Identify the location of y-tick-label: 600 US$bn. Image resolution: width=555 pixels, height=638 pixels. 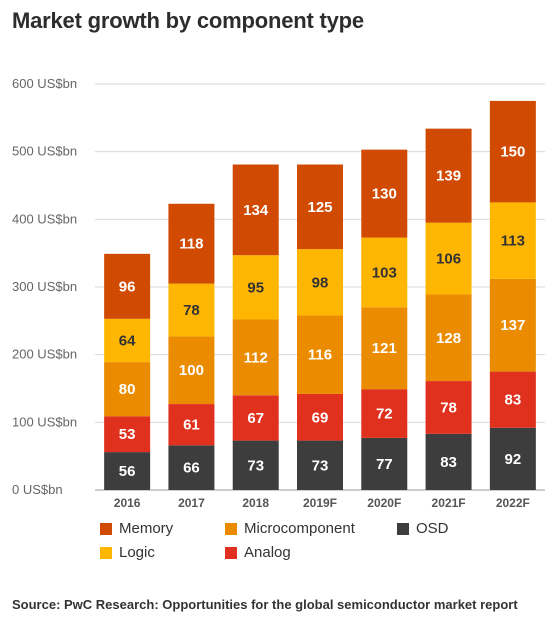
(44, 83).